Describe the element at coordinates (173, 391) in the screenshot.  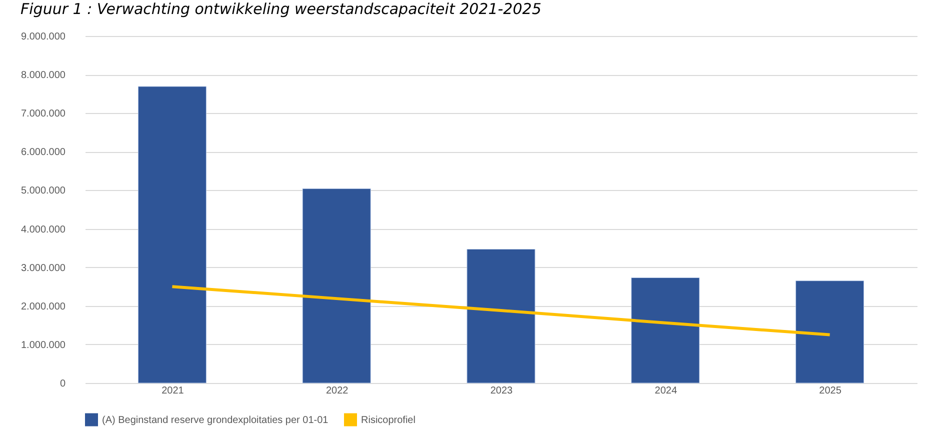
I see `x-tick-label: 2021` at that location.